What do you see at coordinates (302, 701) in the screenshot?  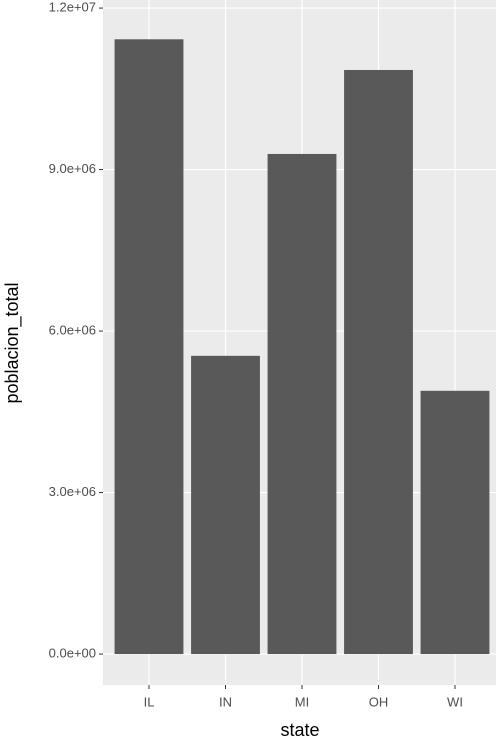 I see `x-tick-label: MI` at bounding box center [302, 701].